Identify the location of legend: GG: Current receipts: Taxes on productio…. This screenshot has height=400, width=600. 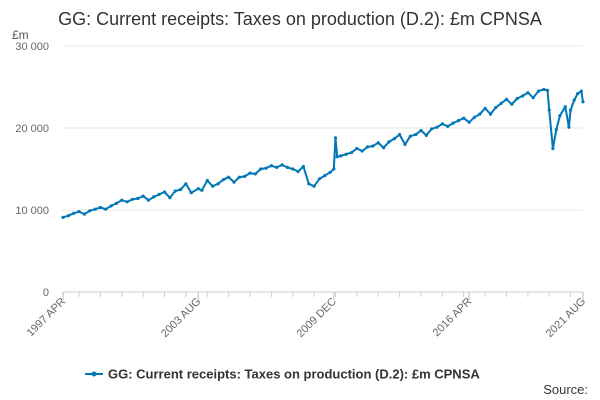
(282, 374).